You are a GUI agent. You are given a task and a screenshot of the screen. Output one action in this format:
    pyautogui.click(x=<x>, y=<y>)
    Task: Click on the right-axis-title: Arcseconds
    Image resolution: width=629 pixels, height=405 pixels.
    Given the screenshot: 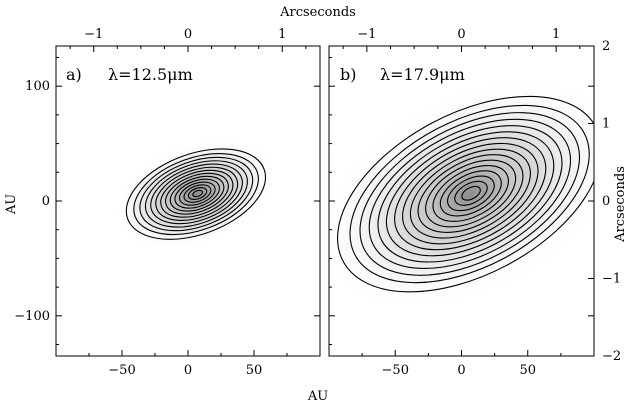 What is the action you would take?
    pyautogui.click(x=620, y=204)
    